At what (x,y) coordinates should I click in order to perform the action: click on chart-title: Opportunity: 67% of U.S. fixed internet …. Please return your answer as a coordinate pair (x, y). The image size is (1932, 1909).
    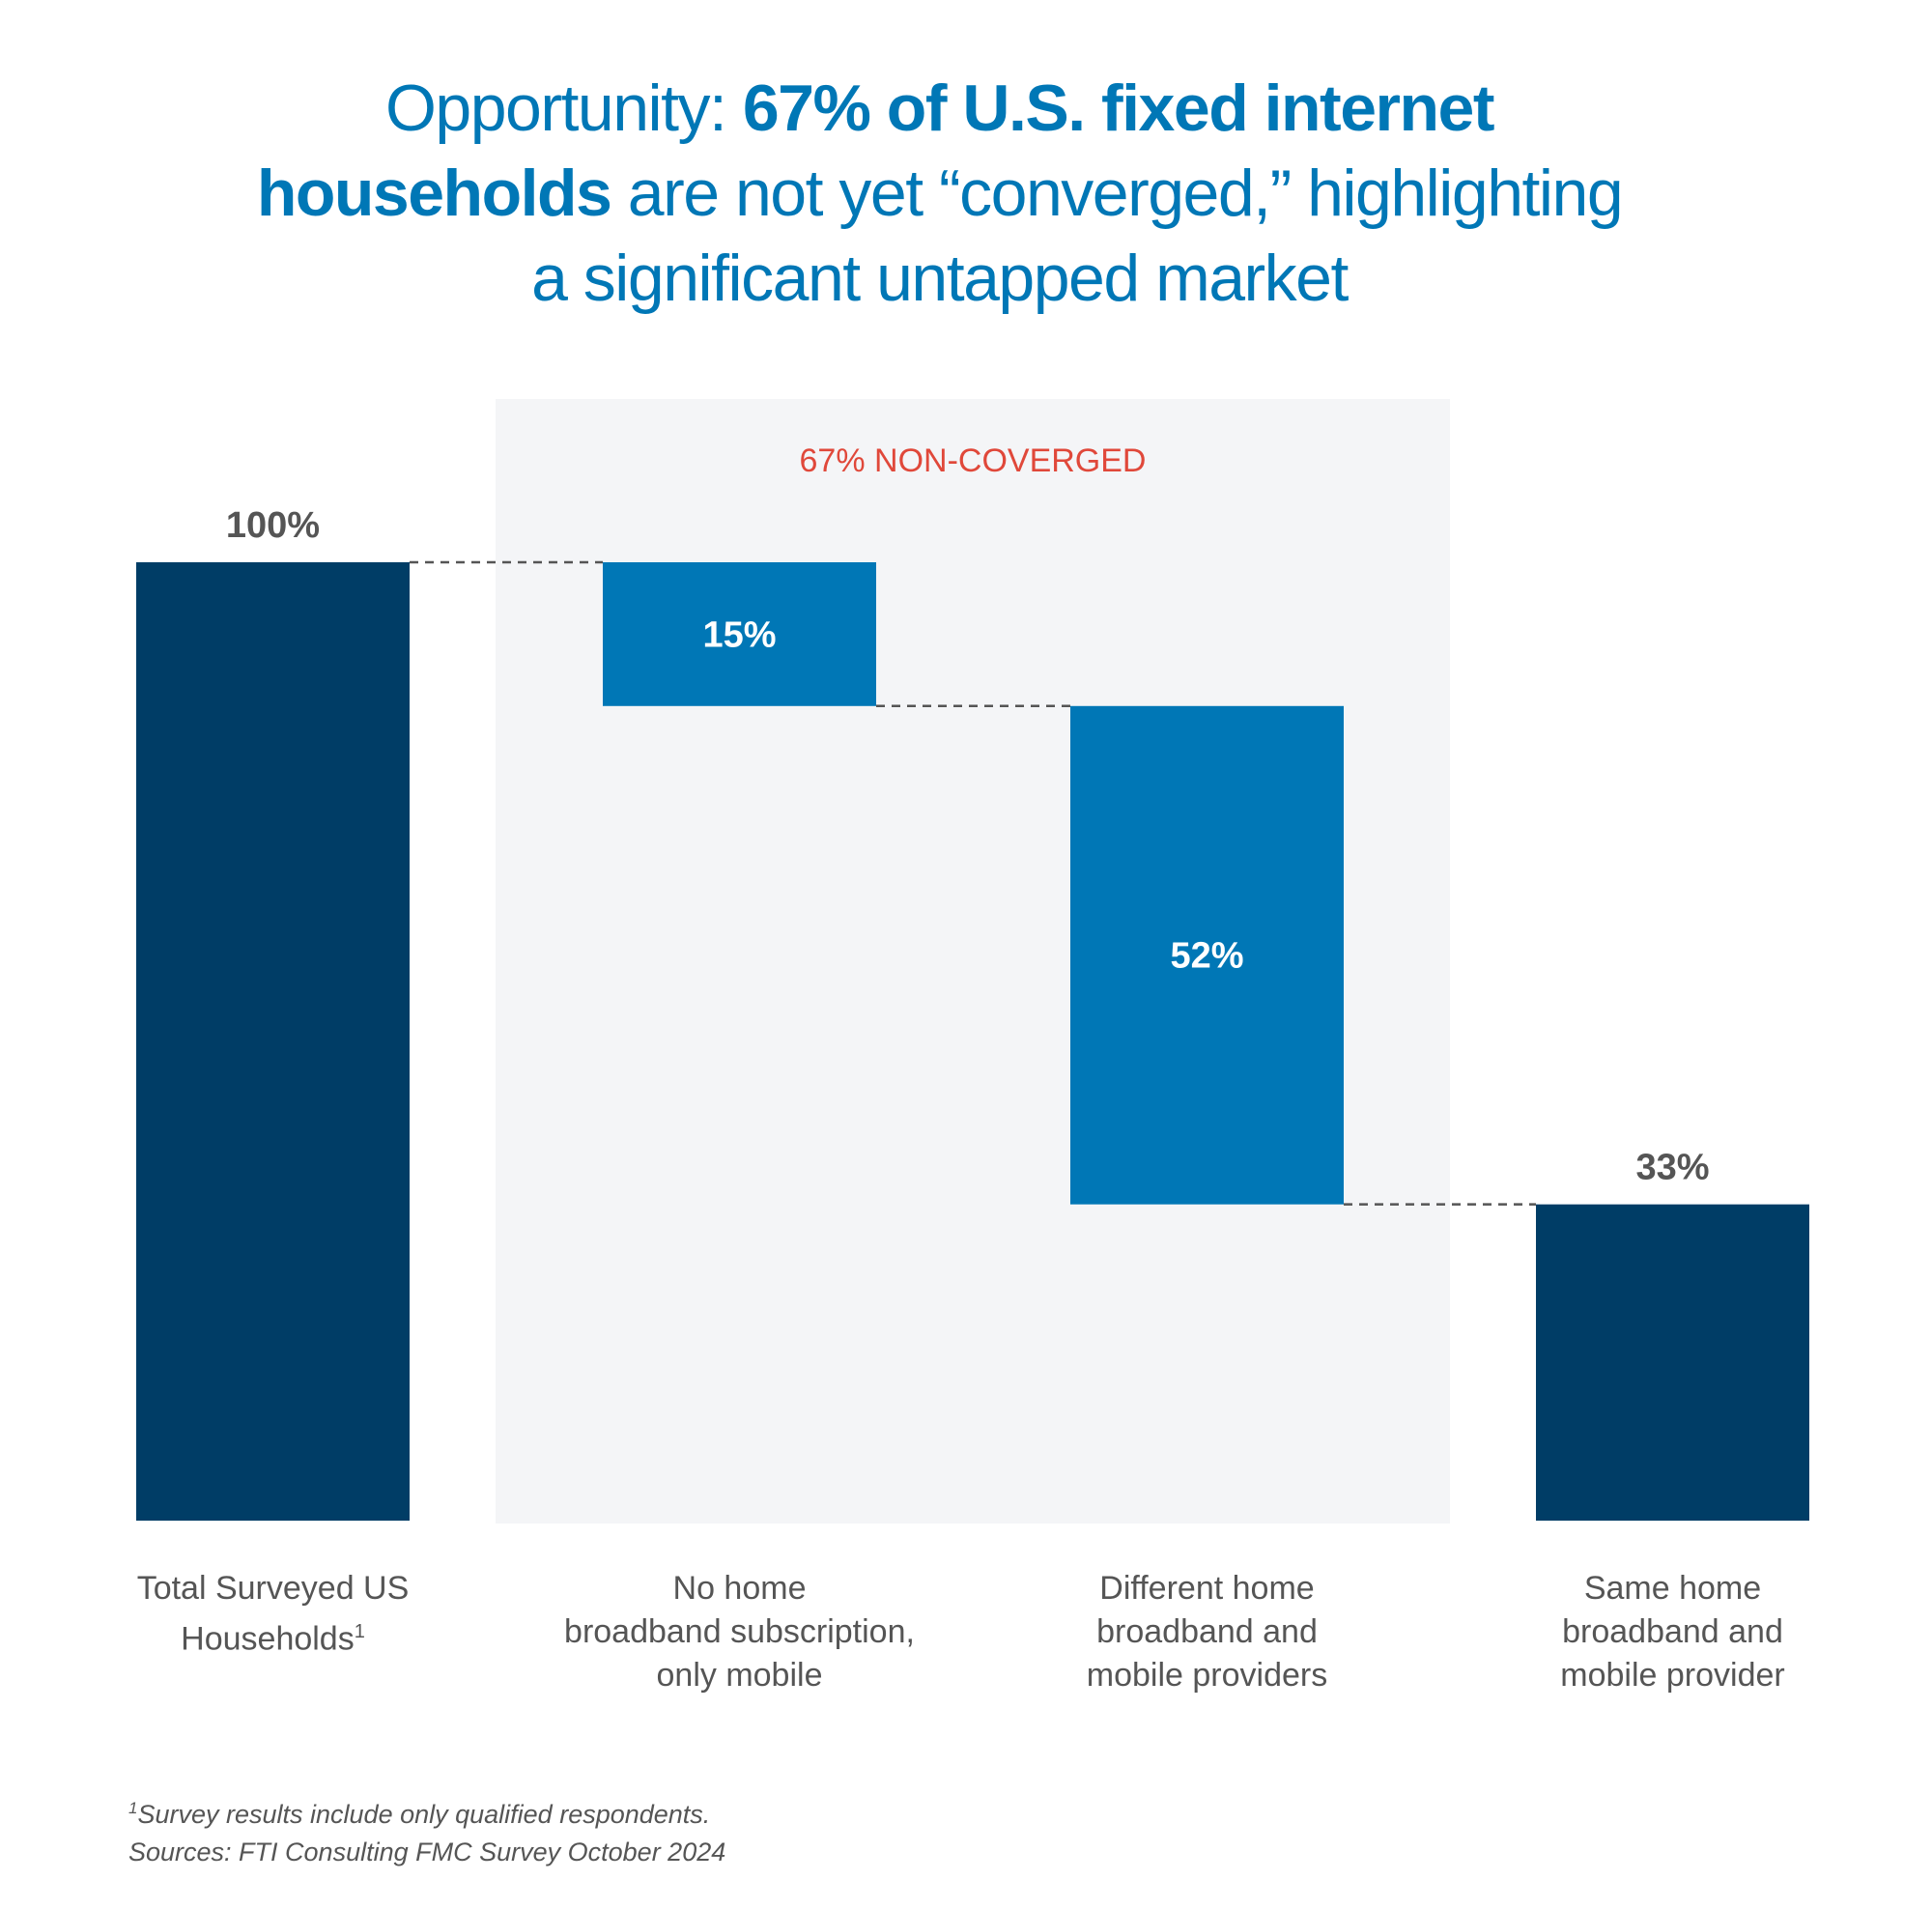
    Looking at the image, I should click on (939, 193).